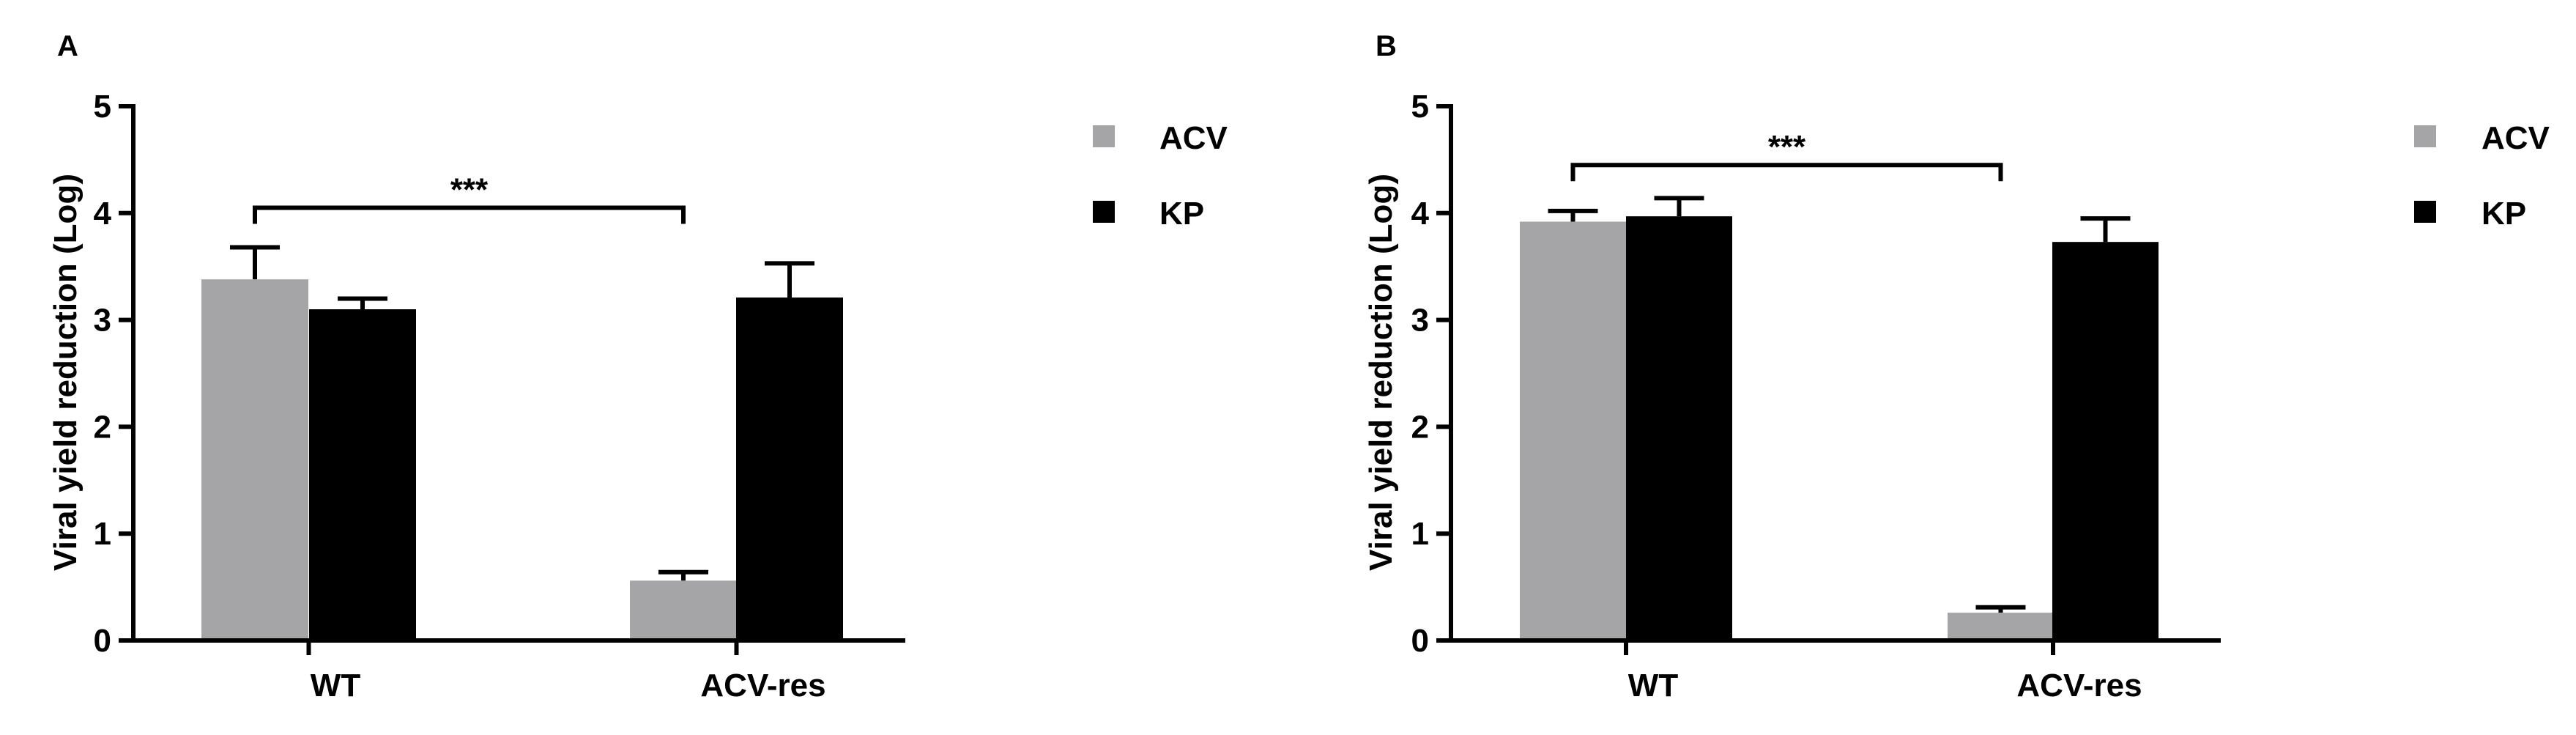  What do you see at coordinates (67, 46) in the screenshot?
I see `panel-label: A` at bounding box center [67, 46].